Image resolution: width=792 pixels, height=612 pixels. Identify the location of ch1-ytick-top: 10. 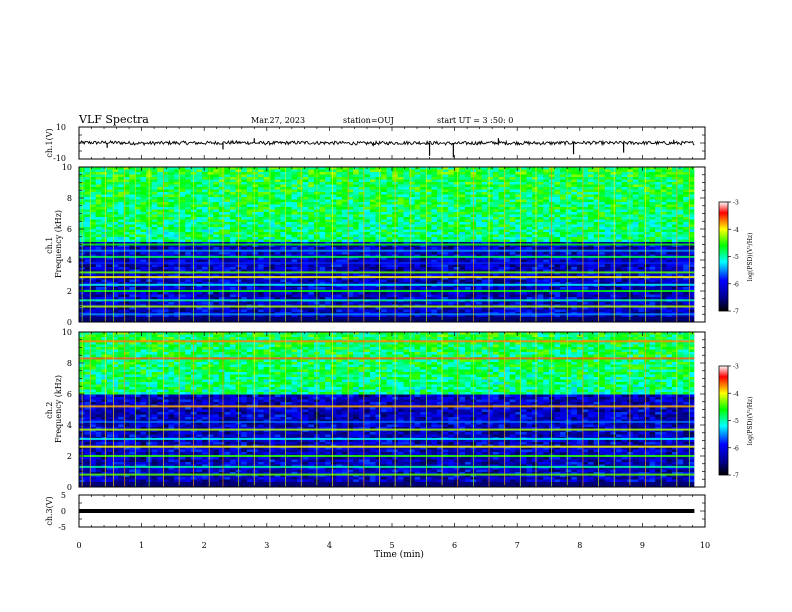
(61, 127).